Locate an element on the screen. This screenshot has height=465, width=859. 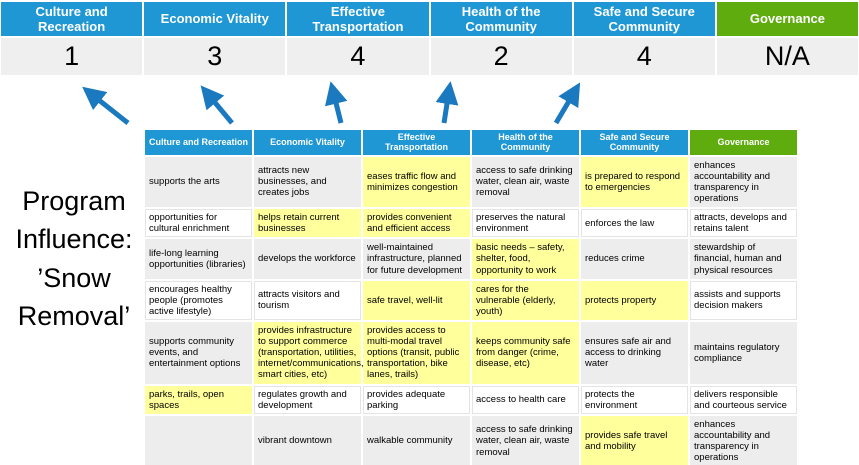
scoreboard-header-cell: Safe and Secure Community is located at coordinates (644, 19).